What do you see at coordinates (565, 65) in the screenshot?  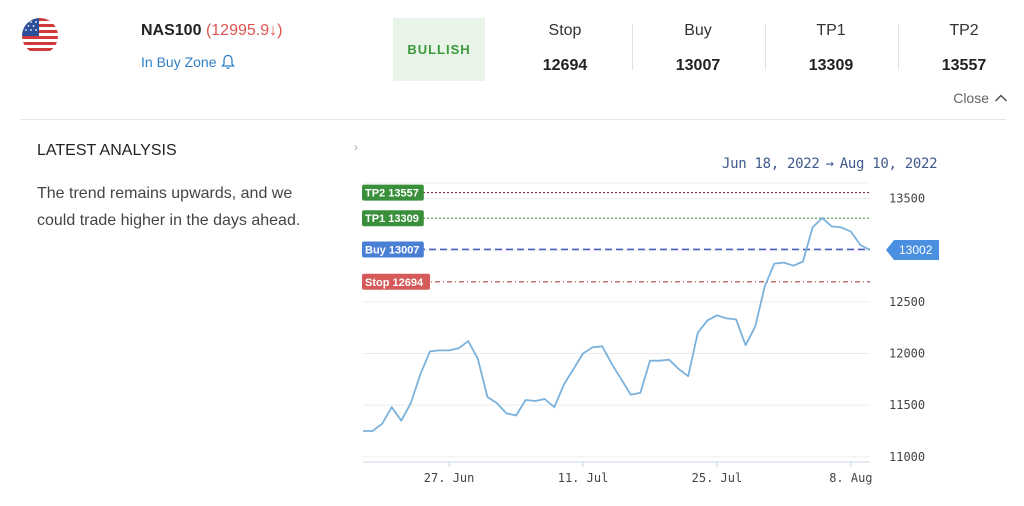 I see `stop-value: 12694` at bounding box center [565, 65].